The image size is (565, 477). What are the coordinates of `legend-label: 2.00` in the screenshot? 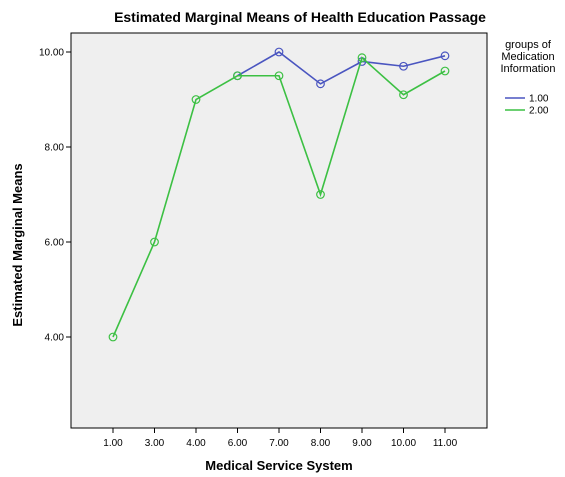 It's located at (539, 111).